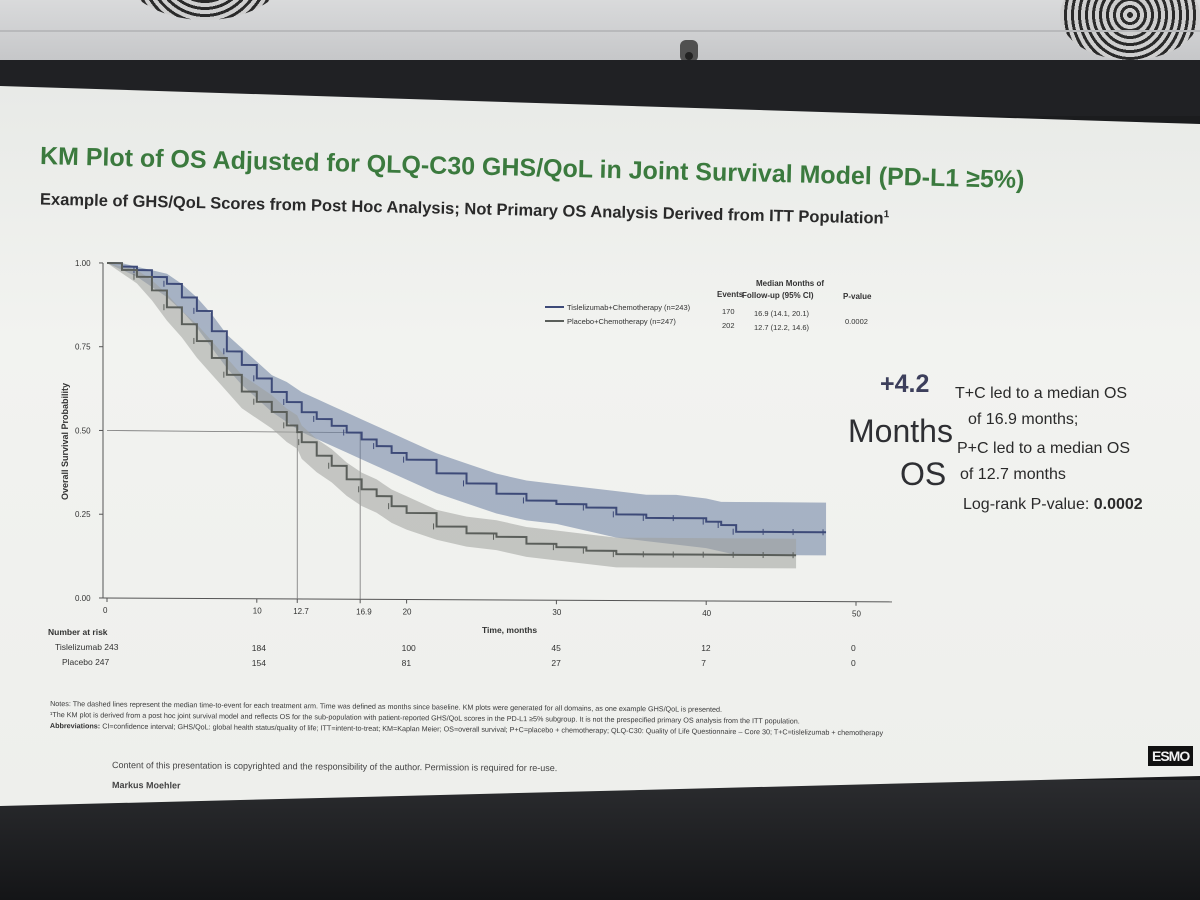 The height and width of the screenshot is (900, 1200). Describe the element at coordinates (730, 294) in the screenshot. I see `legend-head-events: Events` at that location.